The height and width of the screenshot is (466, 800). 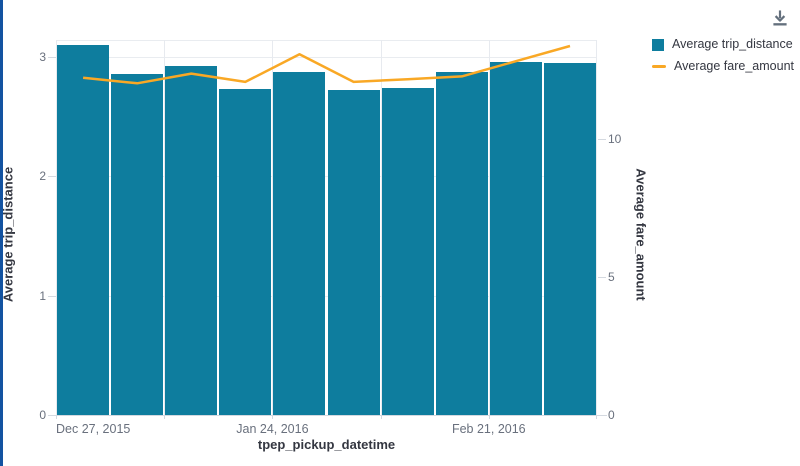 What do you see at coordinates (42, 176) in the screenshot?
I see `left-axis-tick-label: 2` at bounding box center [42, 176].